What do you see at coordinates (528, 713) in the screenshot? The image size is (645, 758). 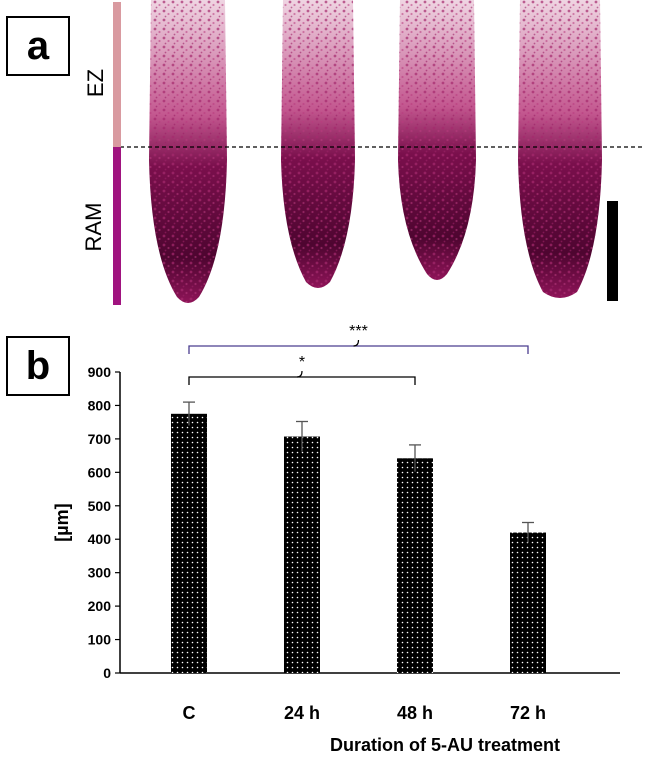 I see `x-tick-label: 72 h` at bounding box center [528, 713].